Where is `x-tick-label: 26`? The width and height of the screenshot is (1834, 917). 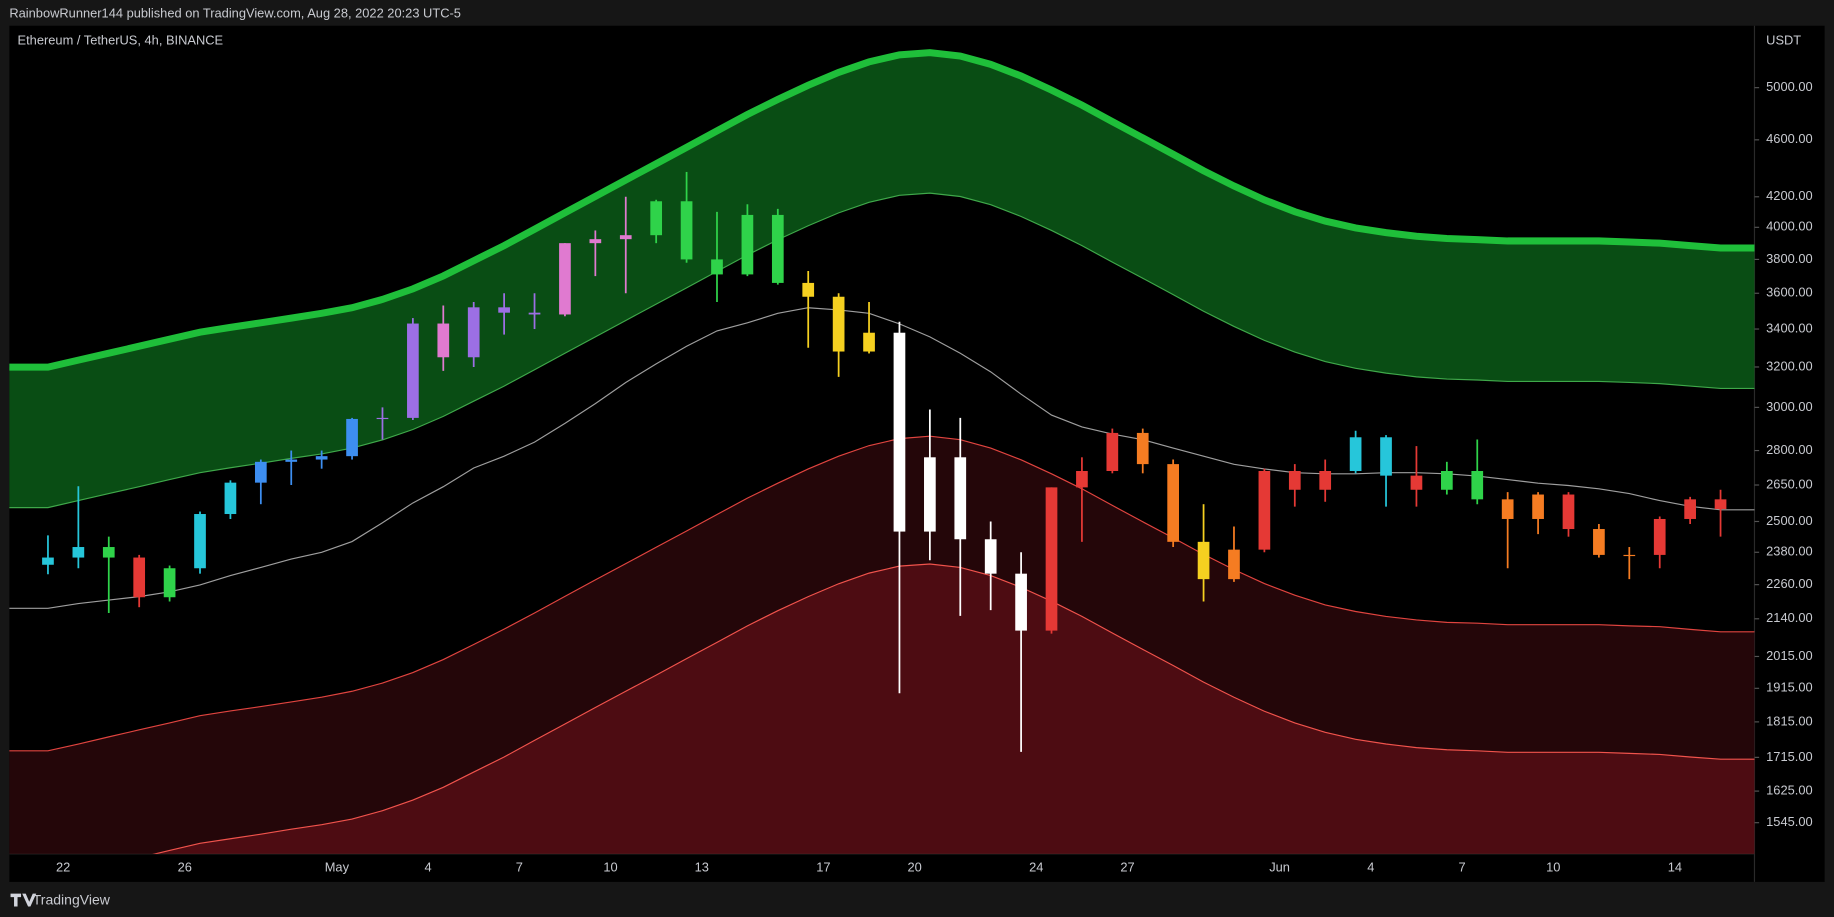 x-tick-label: 26 is located at coordinates (185, 866).